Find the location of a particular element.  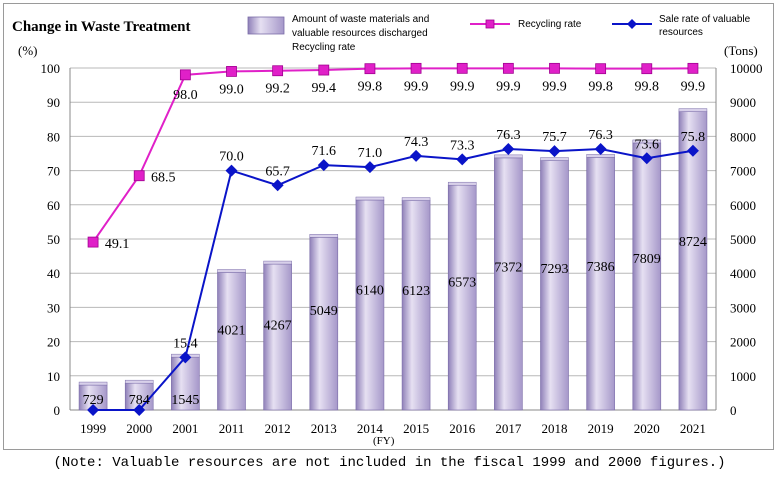

y-right-tick-label: 8000 is located at coordinates (743, 136).